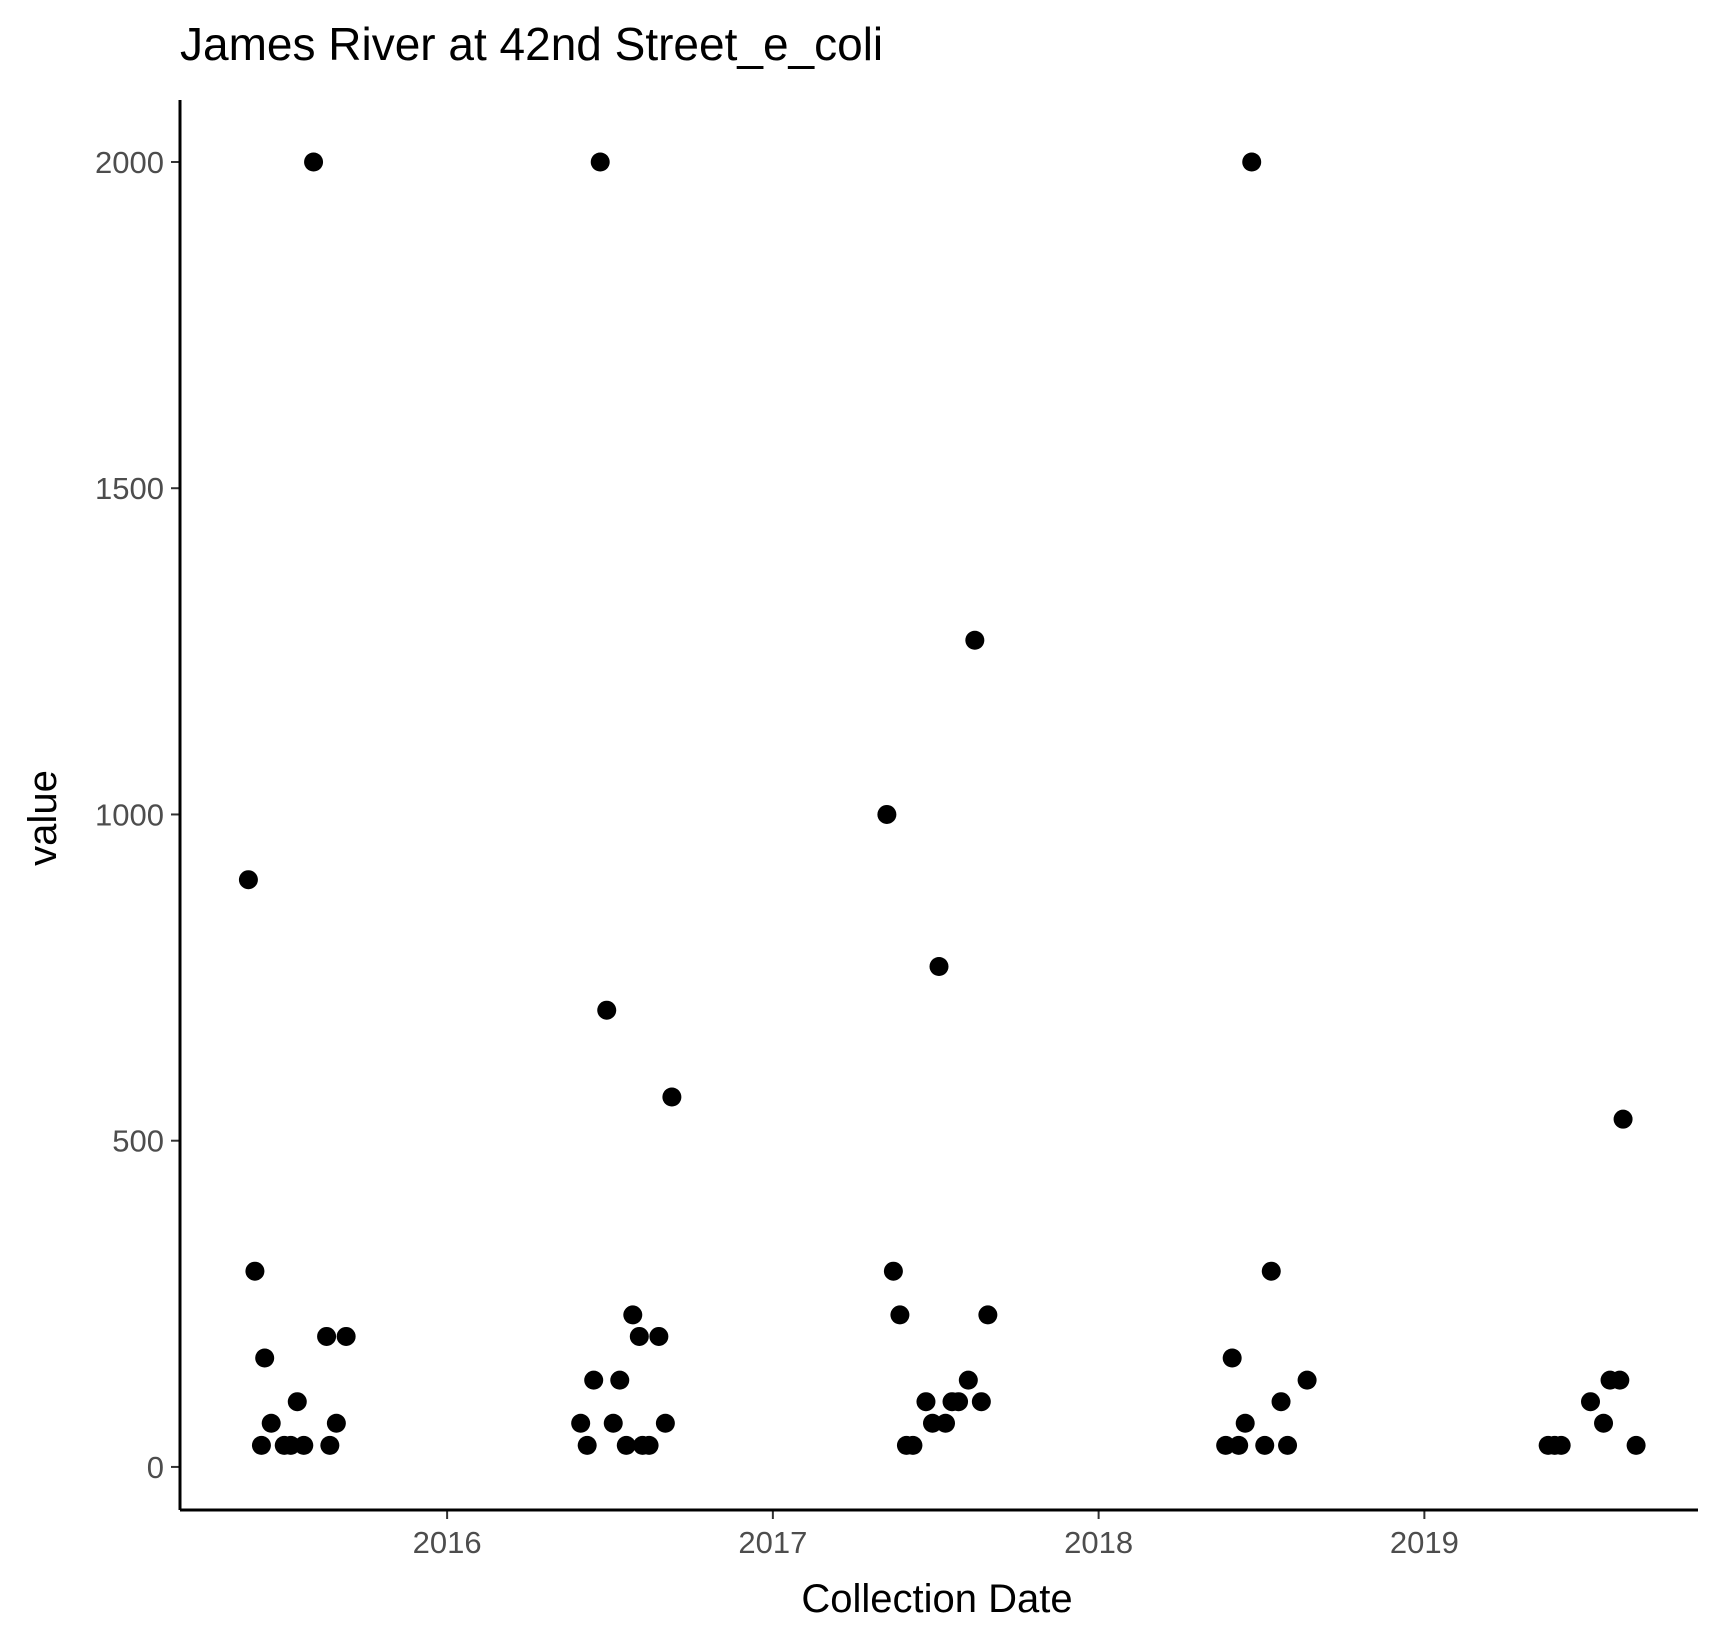 The width and height of the screenshot is (1712, 1633). What do you see at coordinates (531, 44) in the screenshot?
I see `chart-title: James River at 42nd Street_e_coli` at bounding box center [531, 44].